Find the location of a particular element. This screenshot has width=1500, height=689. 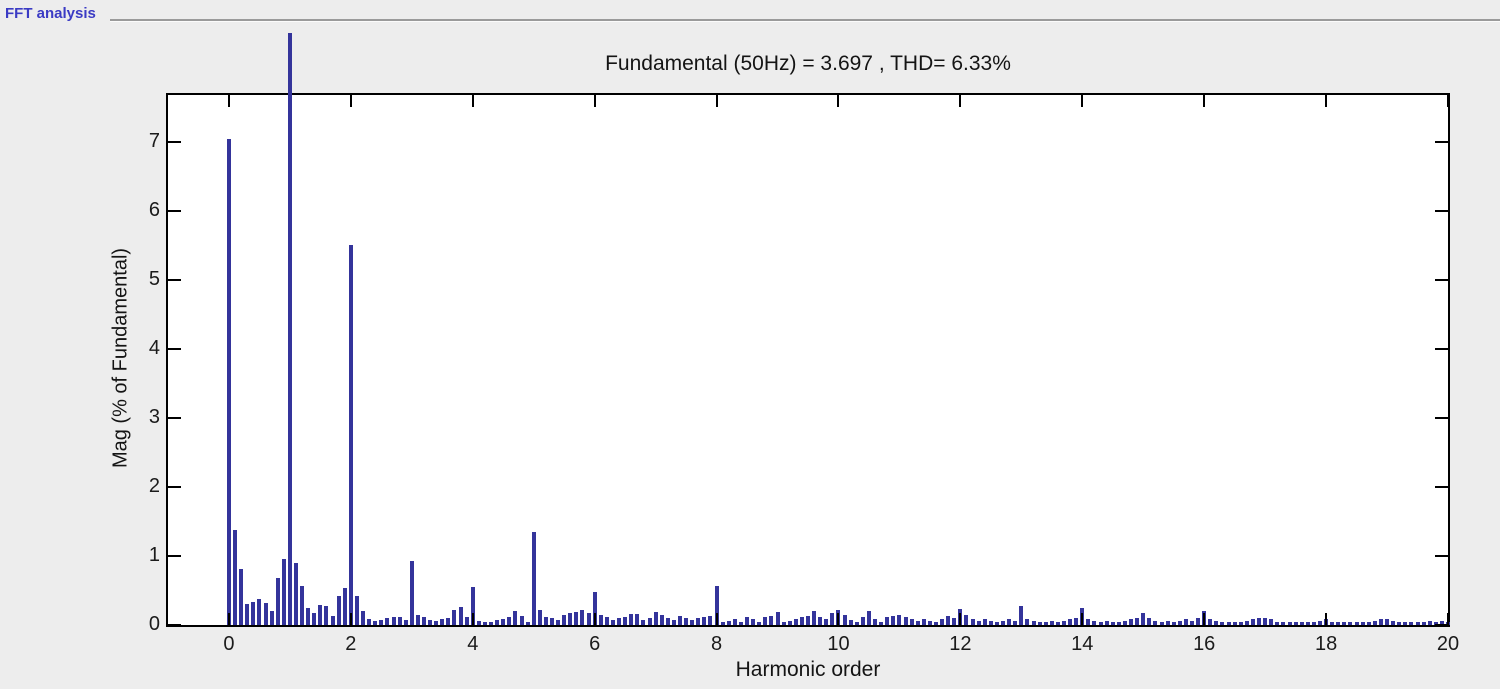

y-tick-label: 1 is located at coordinates (154, 554).